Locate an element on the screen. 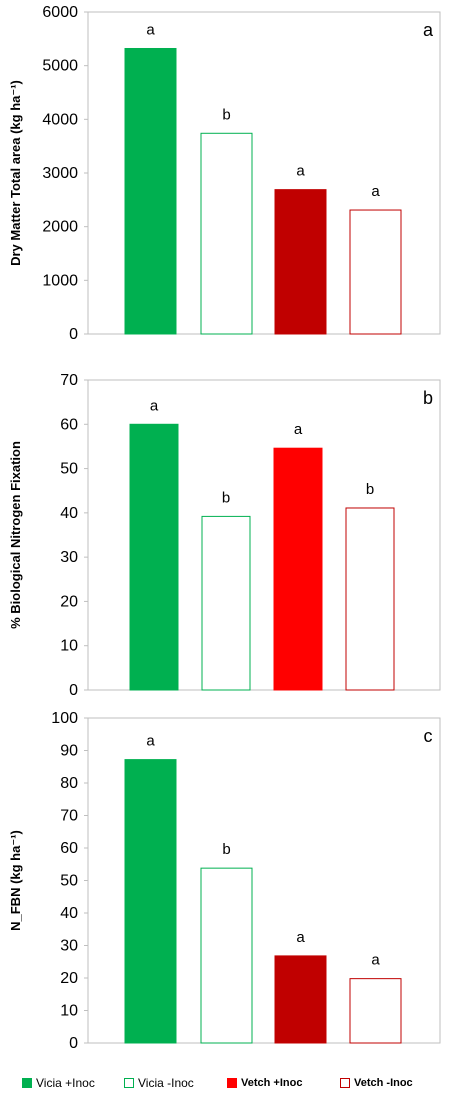 The image size is (450, 1104). y-axis-label-b: % Biological Nitrogen Fixation is located at coordinates (15, 535).